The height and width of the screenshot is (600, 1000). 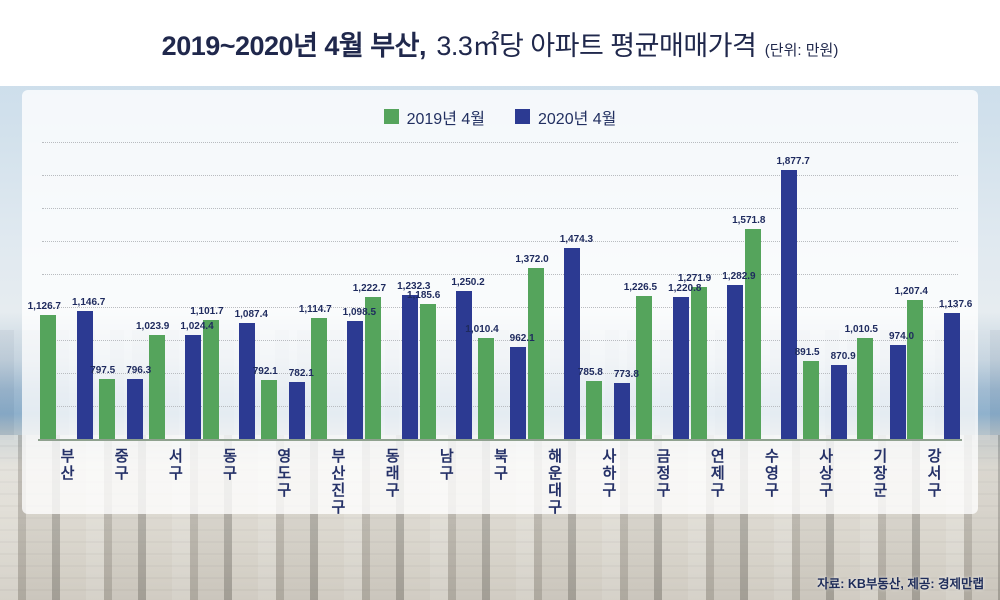 What do you see at coordinates (500, 465) in the screenshot?
I see `x-axis-label: 북구` at bounding box center [500, 465].